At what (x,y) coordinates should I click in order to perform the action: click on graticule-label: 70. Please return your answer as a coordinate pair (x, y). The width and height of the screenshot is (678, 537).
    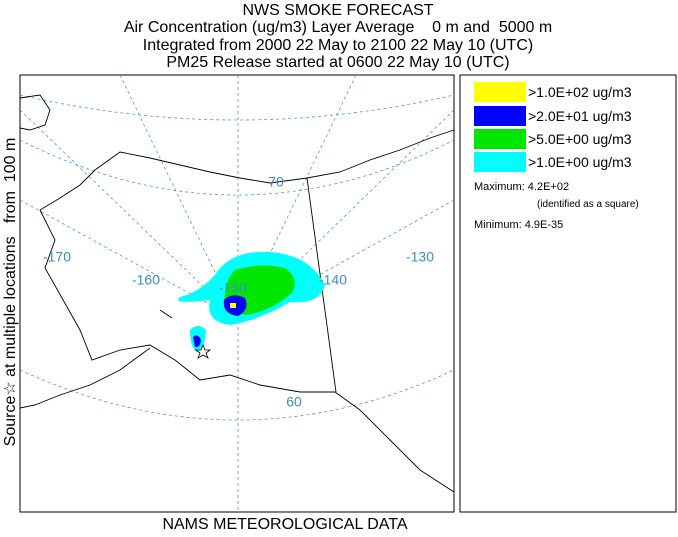
    Looking at the image, I should click on (276, 182).